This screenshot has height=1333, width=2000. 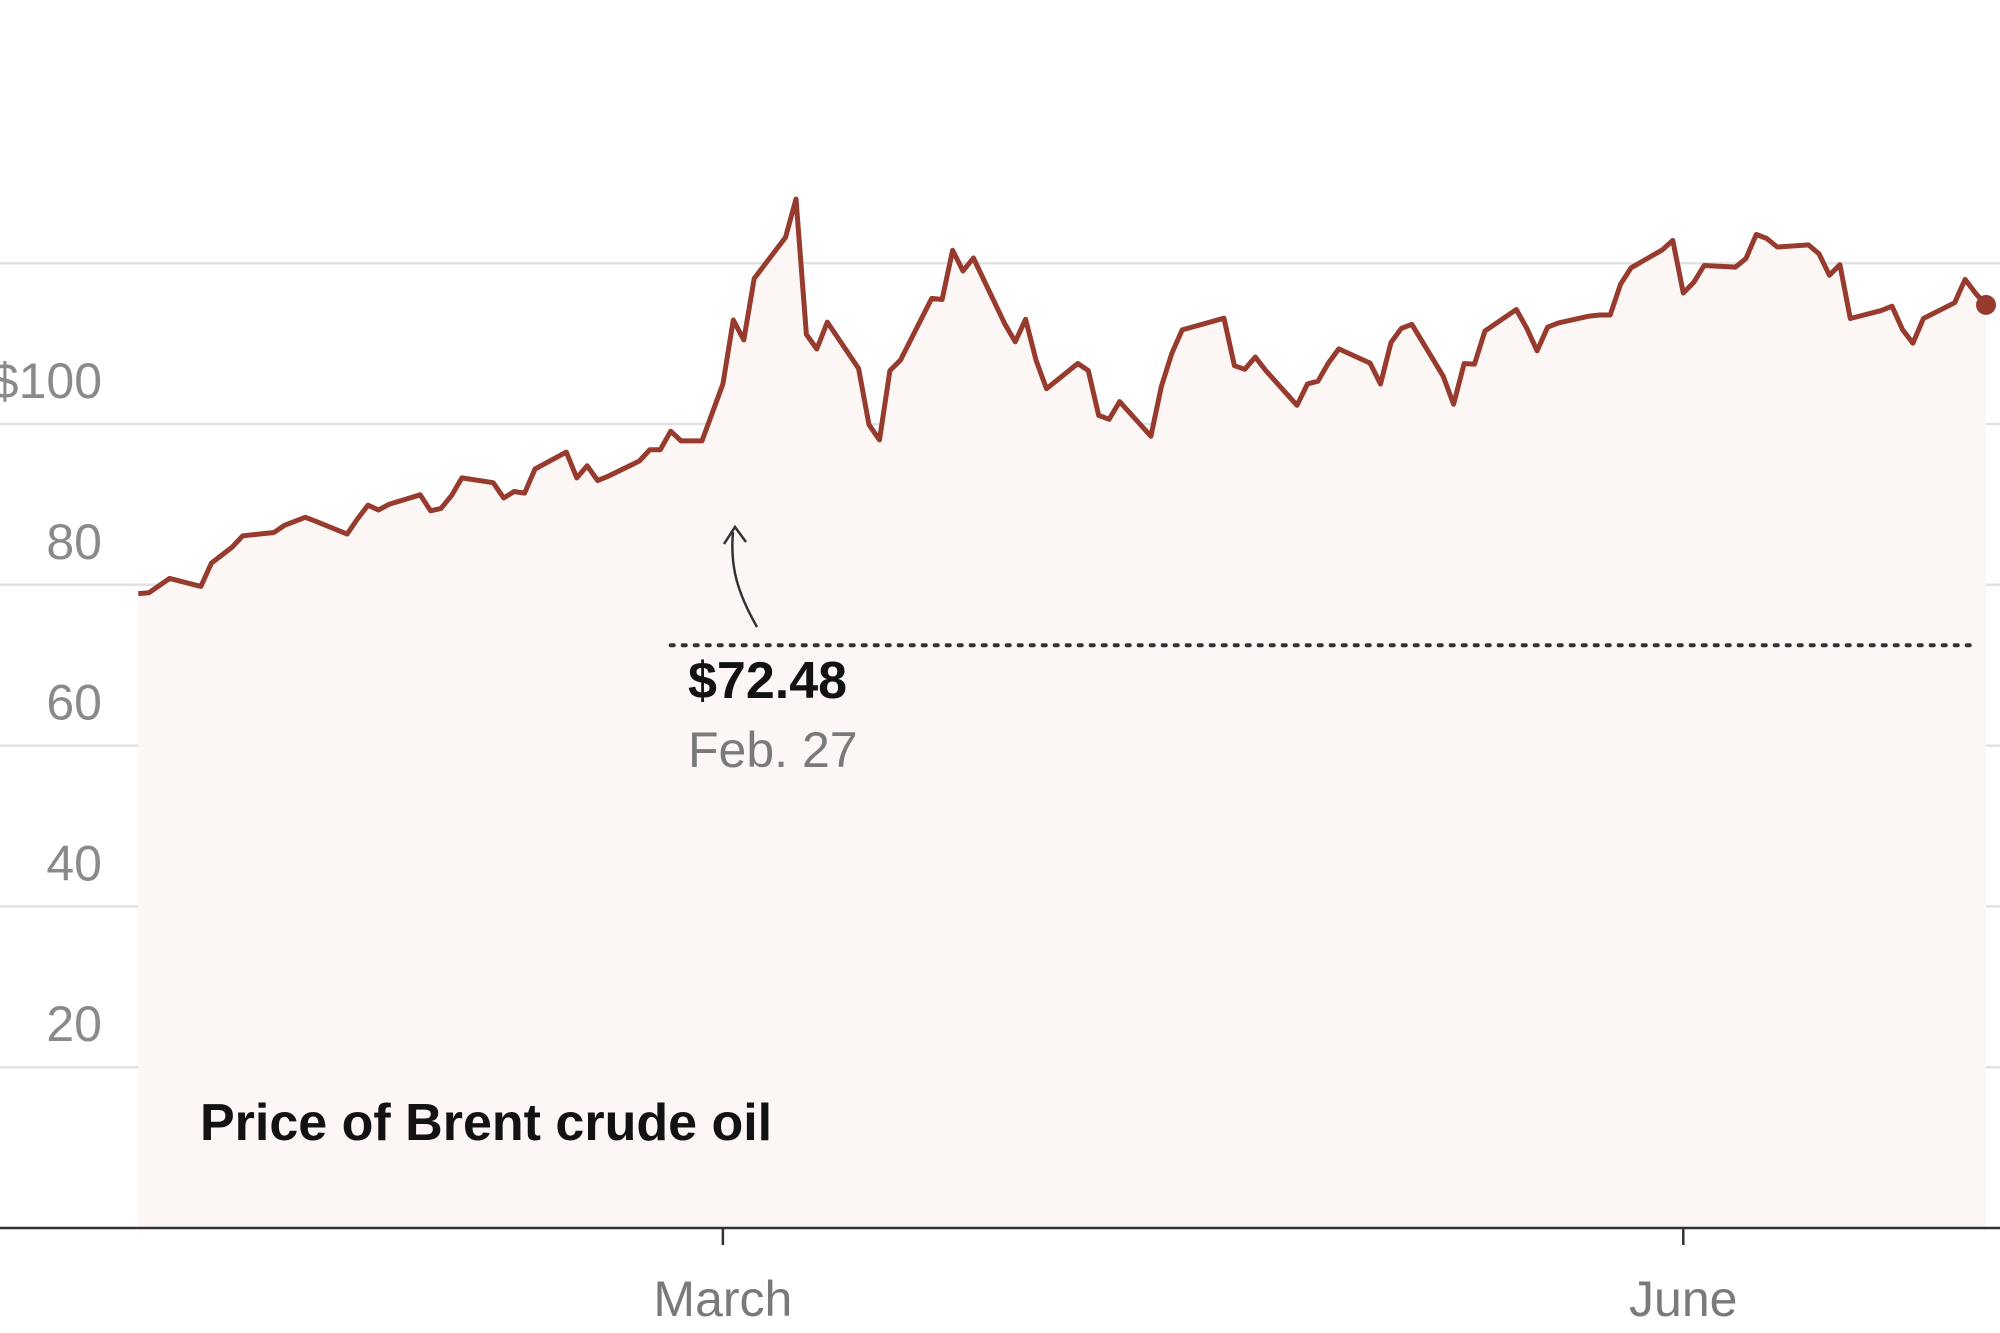 I want to click on annotation-value: $72.48, so click(x=767, y=681).